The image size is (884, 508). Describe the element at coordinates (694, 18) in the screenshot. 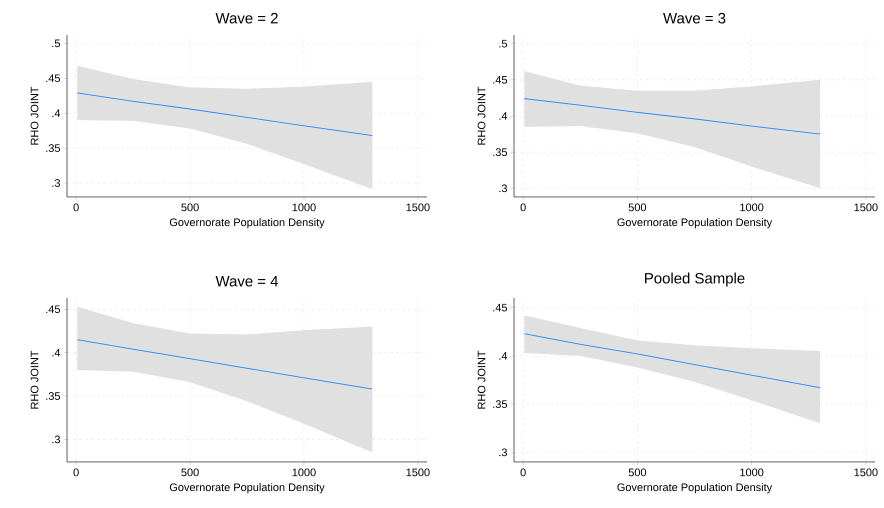

I see `chart-title: Wave = 3` at that location.